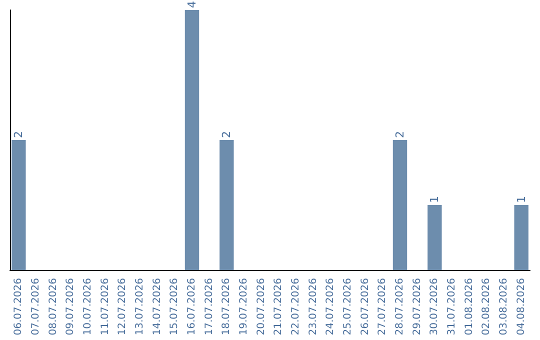  I want to click on x-tick-label: 11.07.2026, so click(105, 307).